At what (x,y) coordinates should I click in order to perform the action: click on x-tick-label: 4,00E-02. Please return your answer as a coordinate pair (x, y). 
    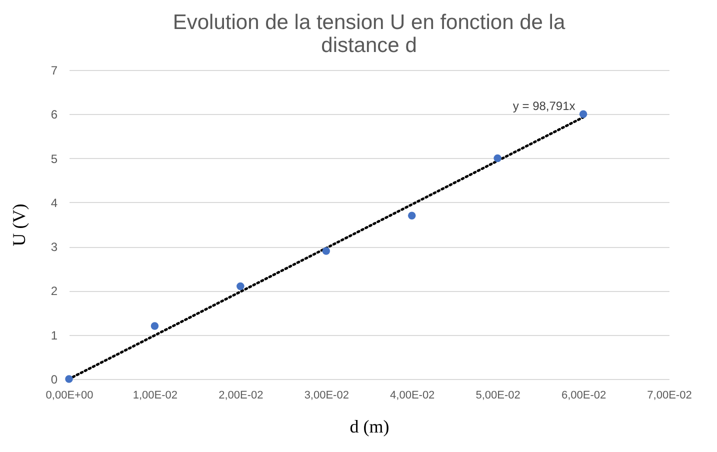
    Looking at the image, I should click on (412, 396).